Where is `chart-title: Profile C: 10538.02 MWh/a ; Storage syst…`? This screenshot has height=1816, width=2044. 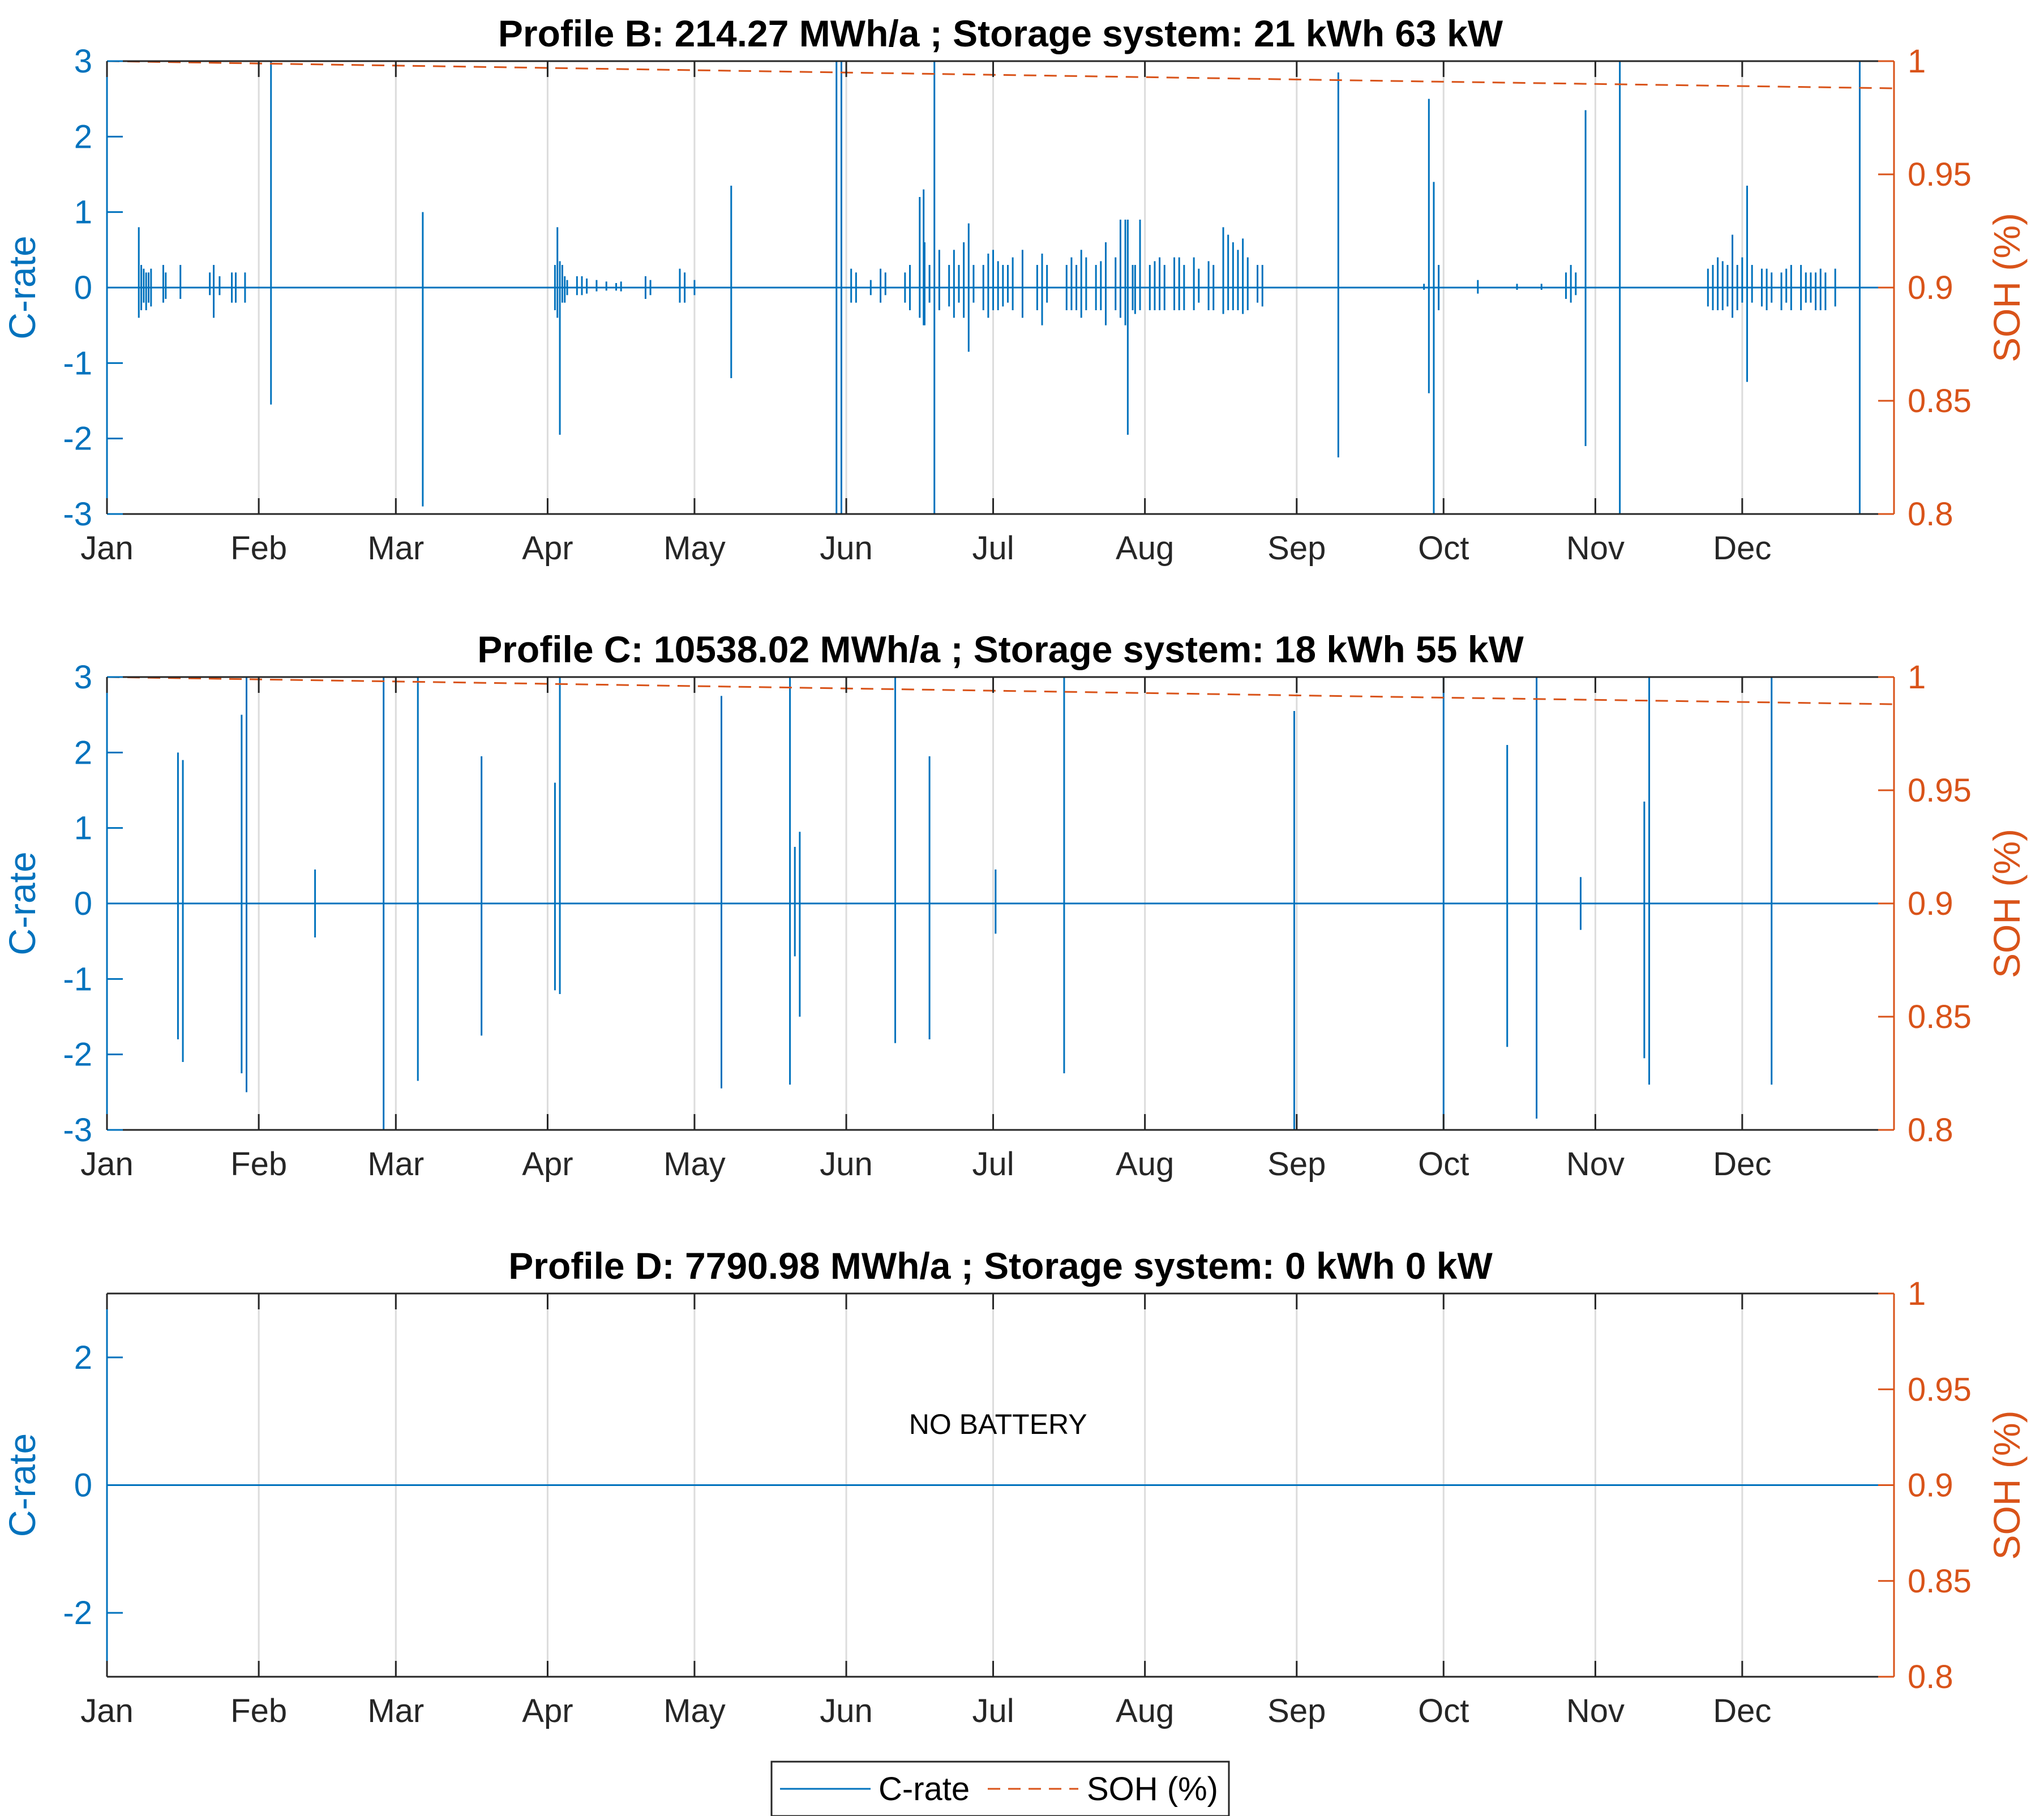
chart-title: Profile C: 10538.02 MWh/a ; Storage syst… is located at coordinates (1000, 649).